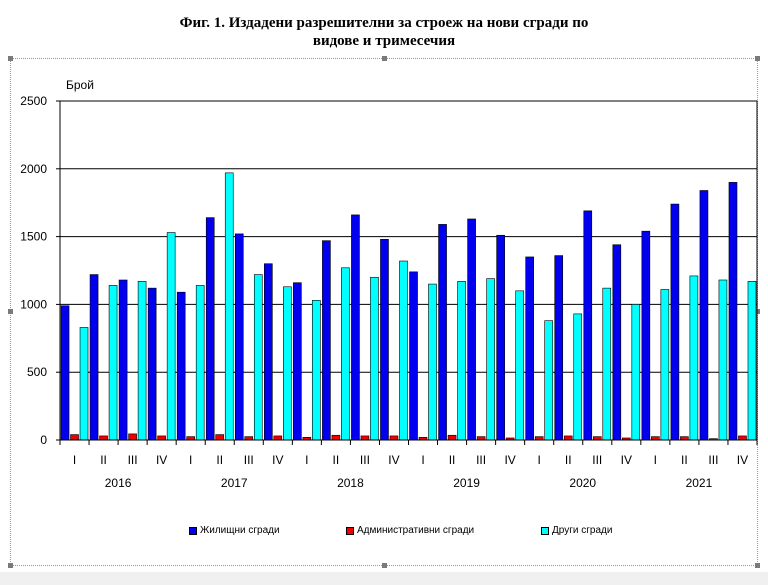  I want to click on x-year-label: 2016, so click(118, 483).